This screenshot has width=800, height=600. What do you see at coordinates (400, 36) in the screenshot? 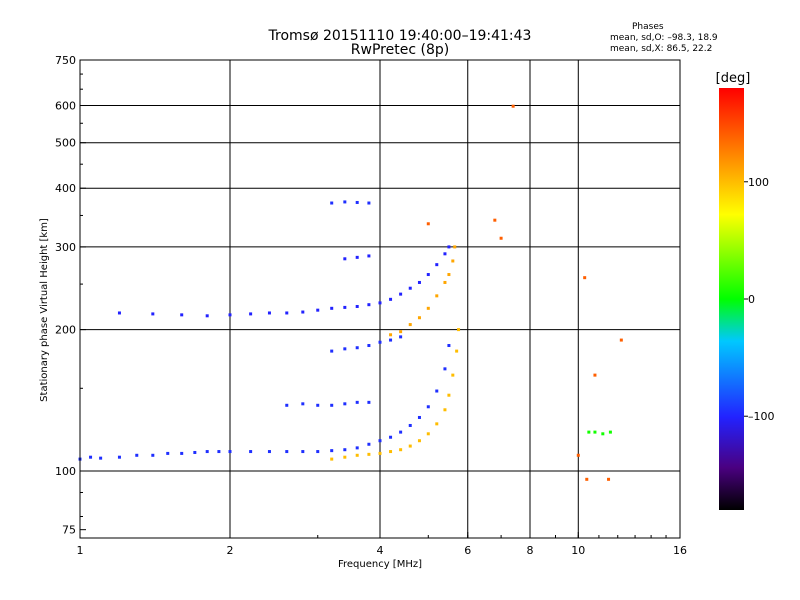
I see `chart-title: Tromsø 20151110 19:40:00–19:41:43` at bounding box center [400, 36].